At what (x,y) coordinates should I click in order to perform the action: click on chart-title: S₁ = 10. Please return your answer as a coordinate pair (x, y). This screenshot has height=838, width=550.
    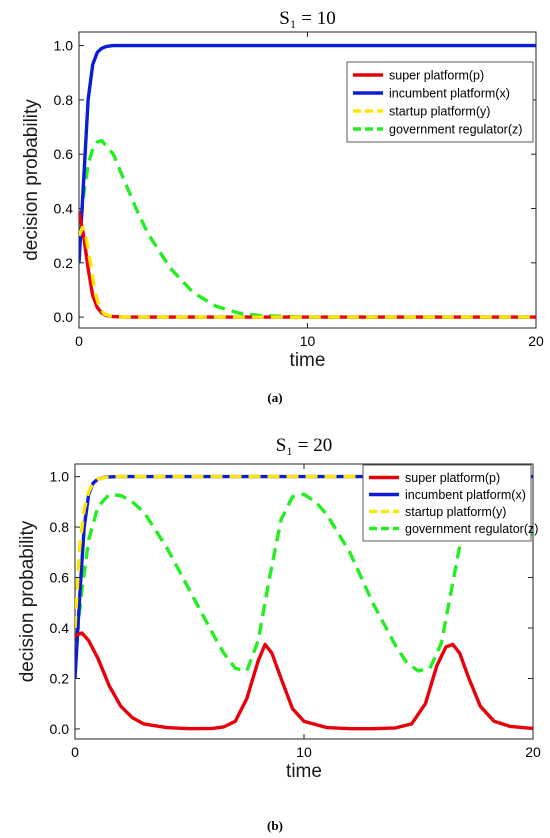
    Looking at the image, I should click on (307, 18).